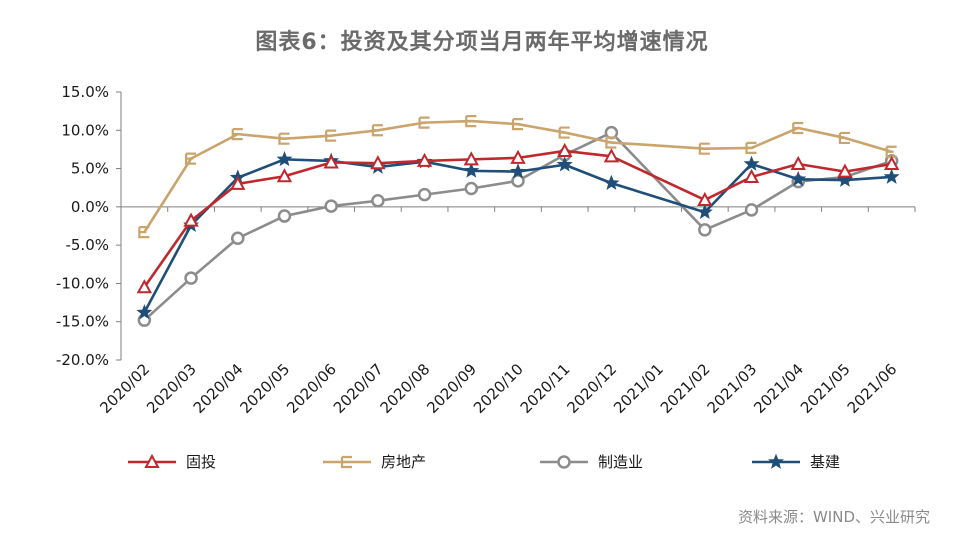  What do you see at coordinates (620, 462) in the screenshot?
I see `legend-label: 制造业` at bounding box center [620, 462].